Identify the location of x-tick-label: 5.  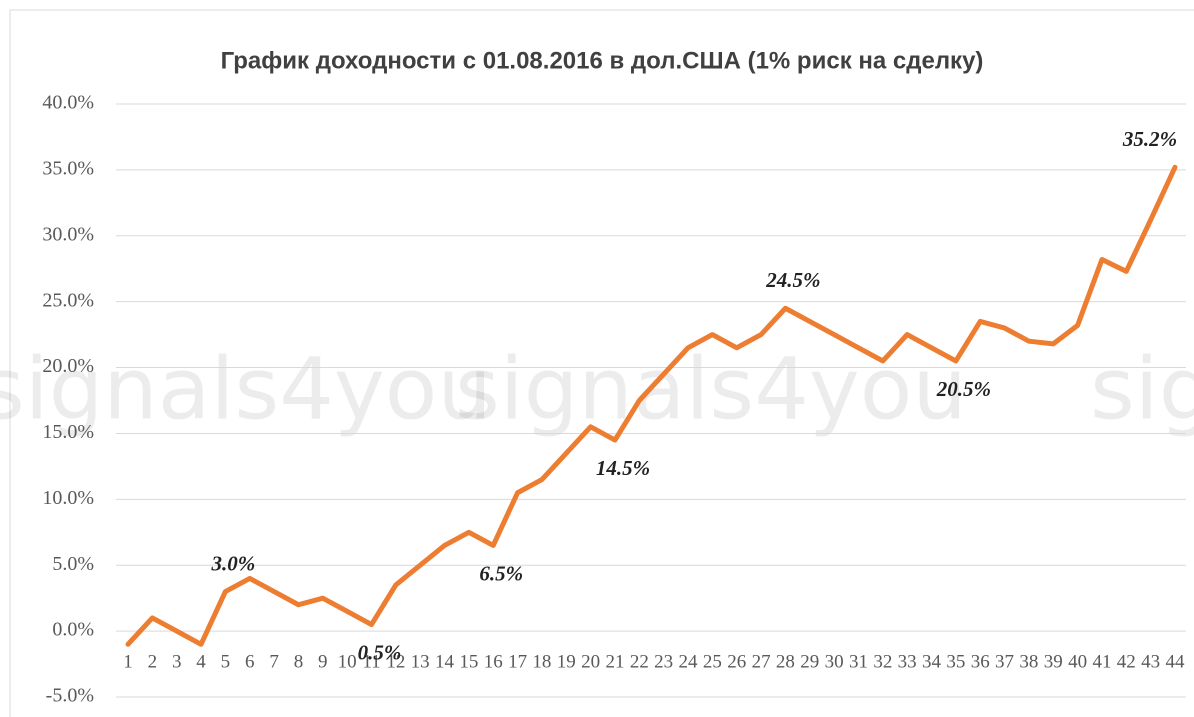
(226, 661).